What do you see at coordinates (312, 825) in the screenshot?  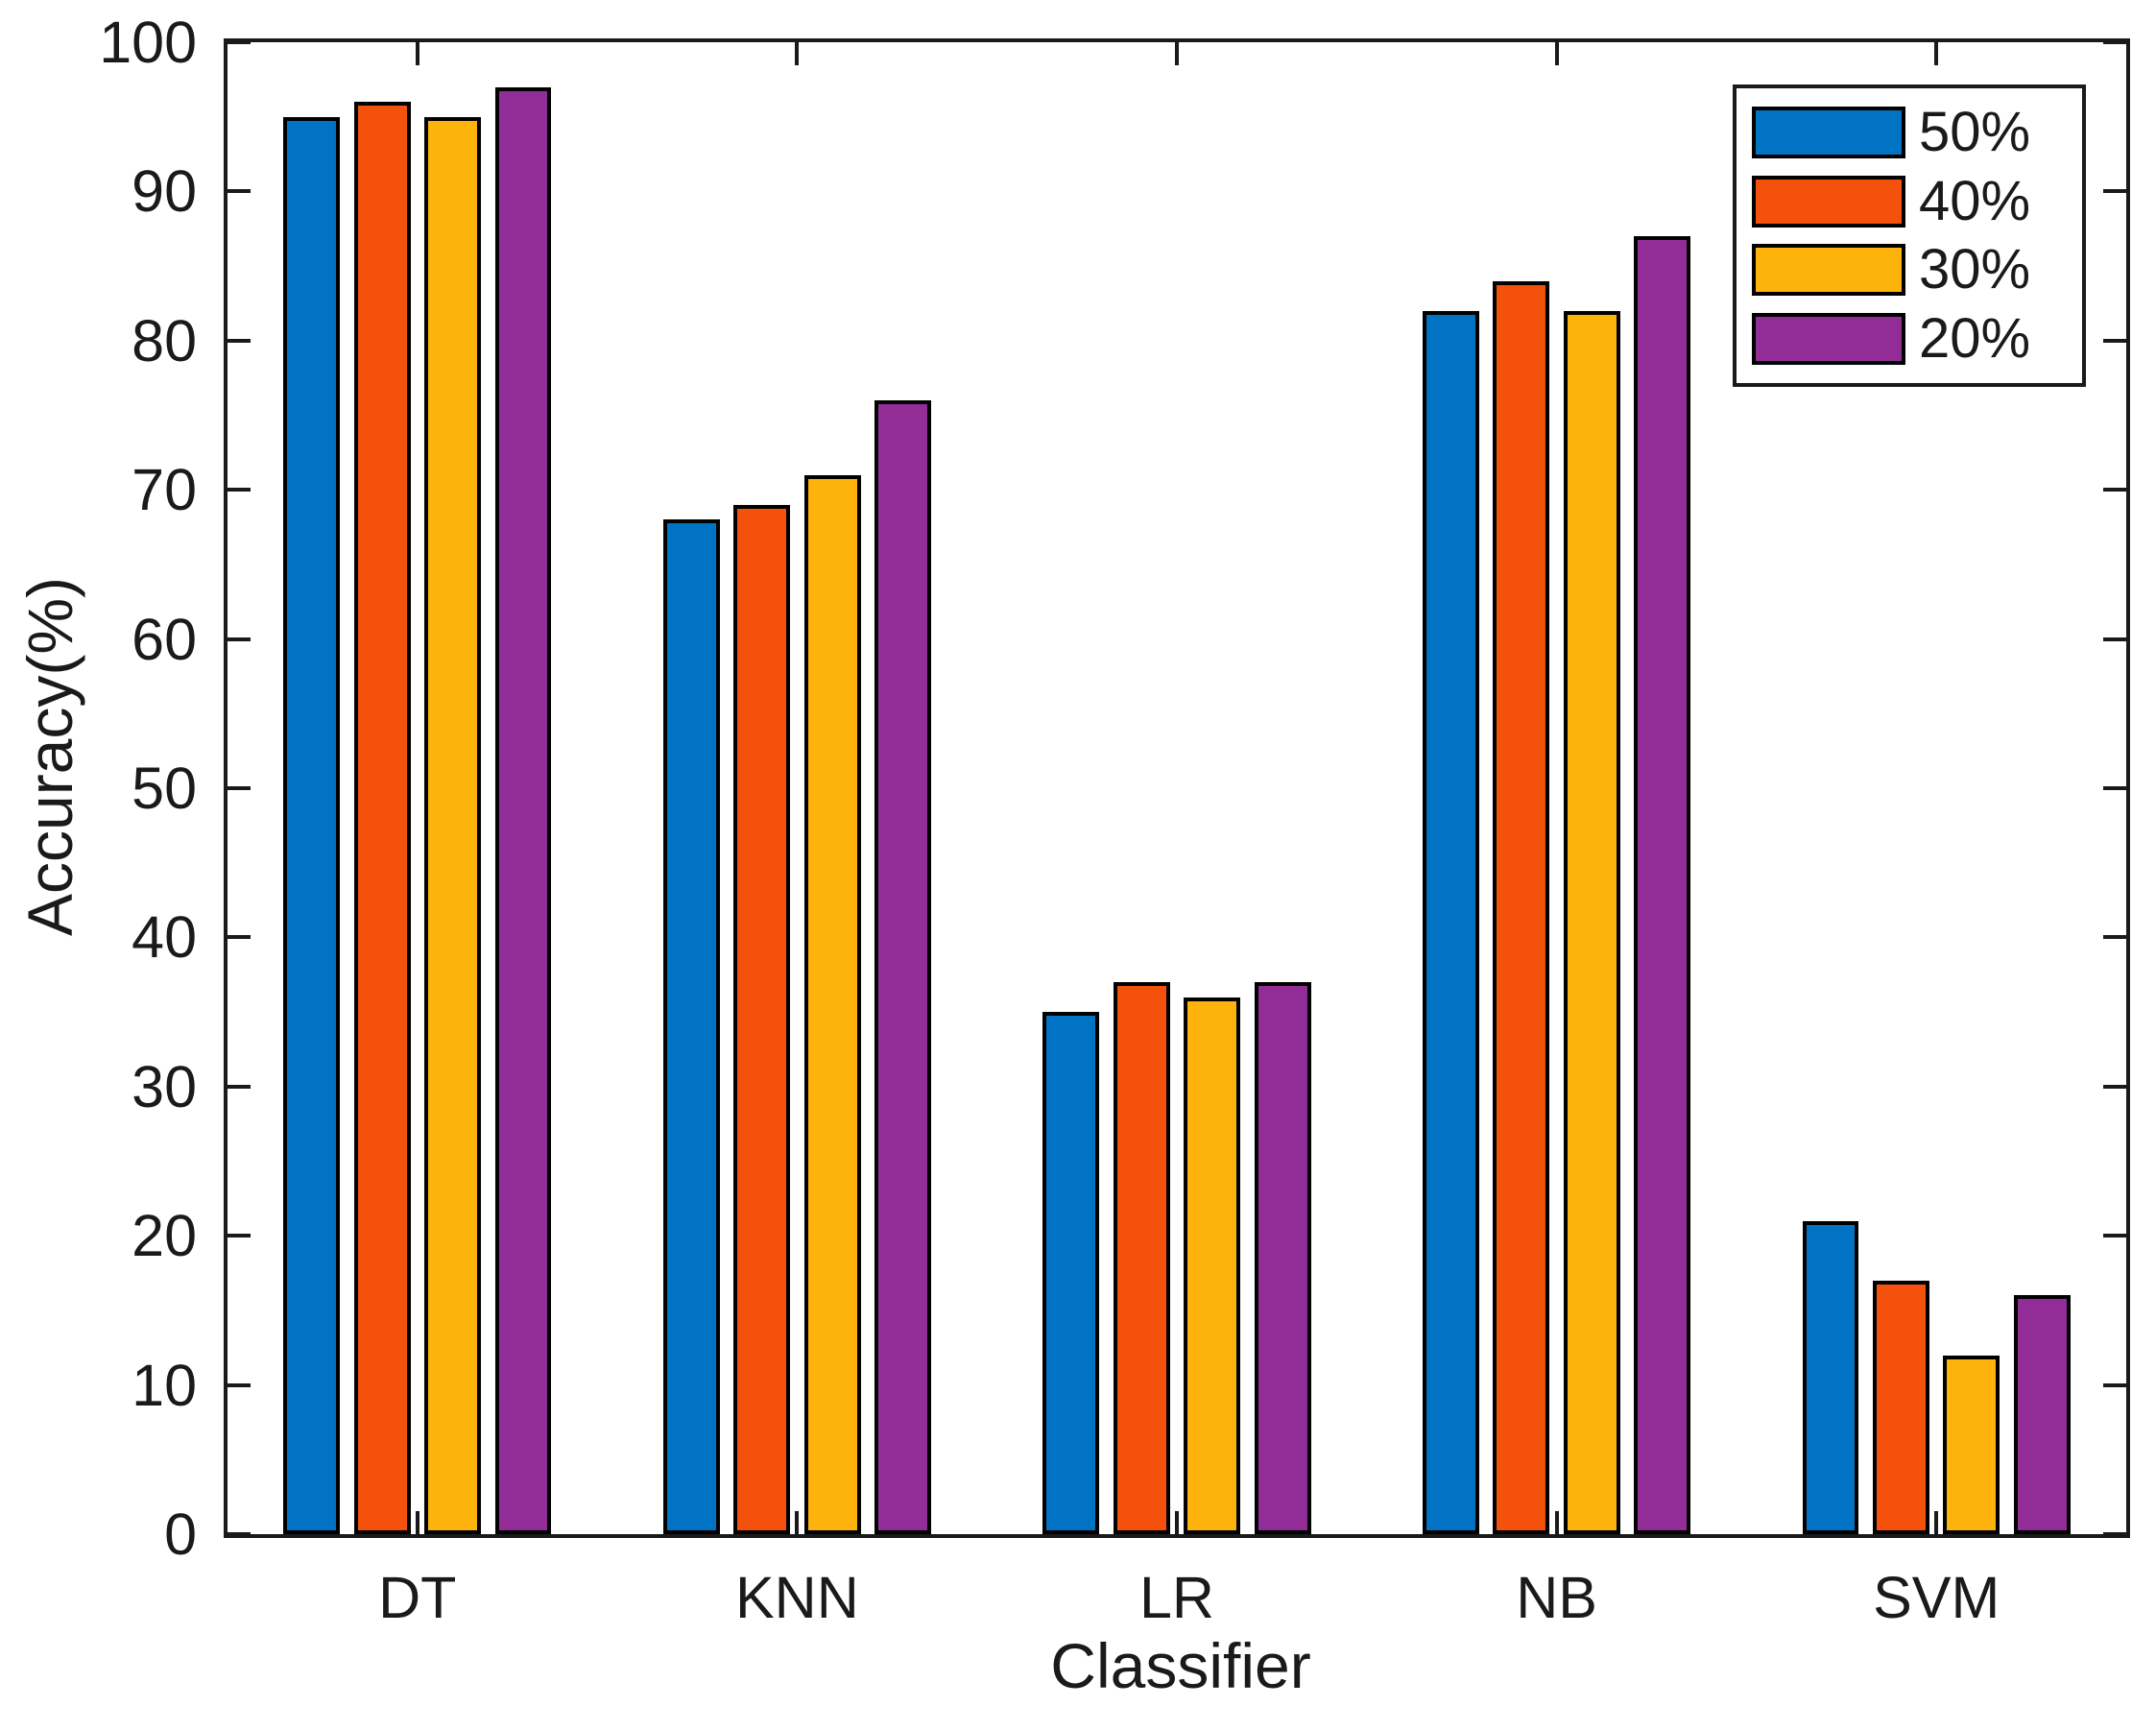 I see `bar-DT-50%` at bounding box center [312, 825].